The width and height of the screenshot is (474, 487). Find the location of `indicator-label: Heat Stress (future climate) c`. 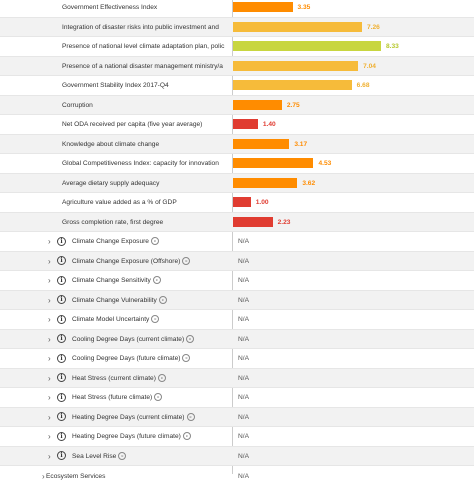

indicator-label: Heat Stress (future climate) c is located at coordinates (154, 398).